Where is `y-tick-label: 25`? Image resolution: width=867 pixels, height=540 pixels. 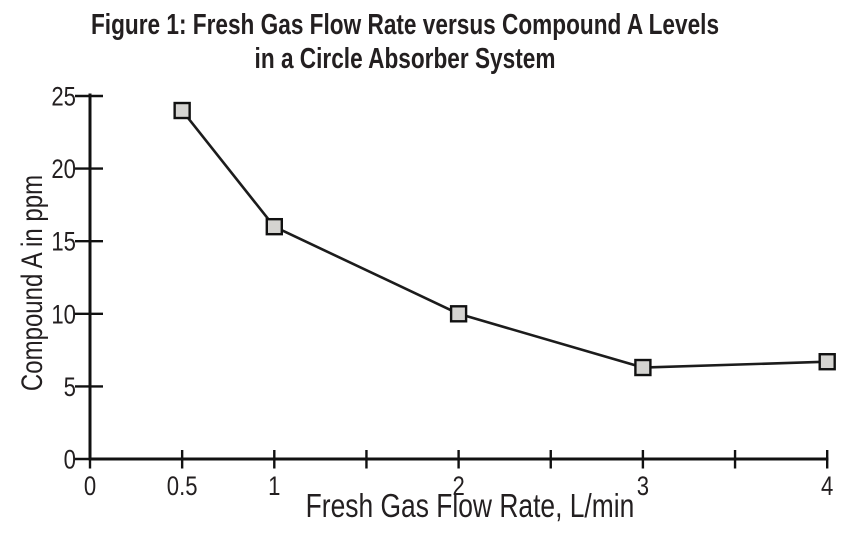 y-tick-label: 25 is located at coordinates (63, 98).